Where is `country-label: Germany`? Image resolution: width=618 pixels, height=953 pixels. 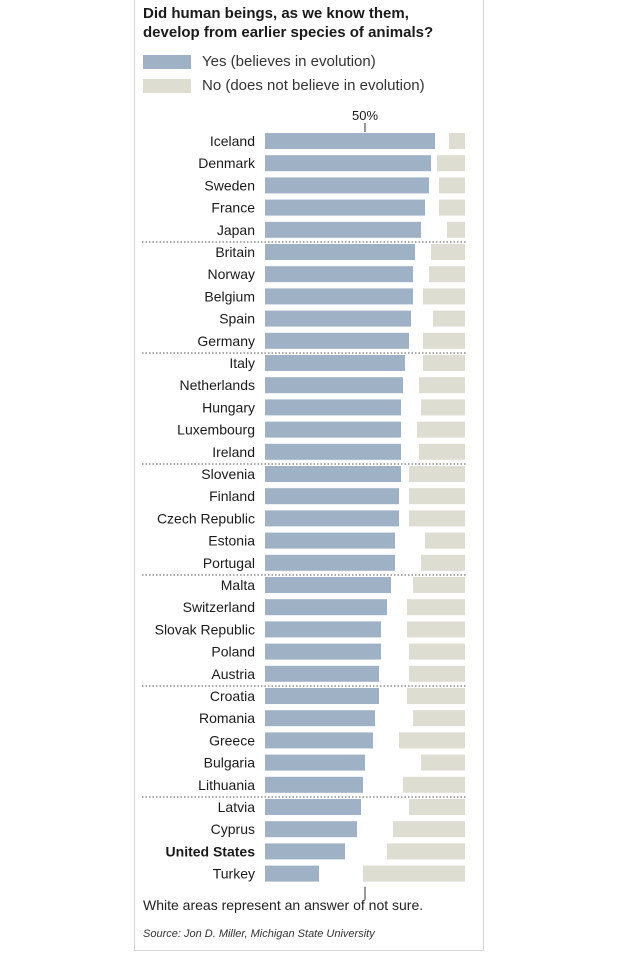
country-label: Germany is located at coordinates (226, 341).